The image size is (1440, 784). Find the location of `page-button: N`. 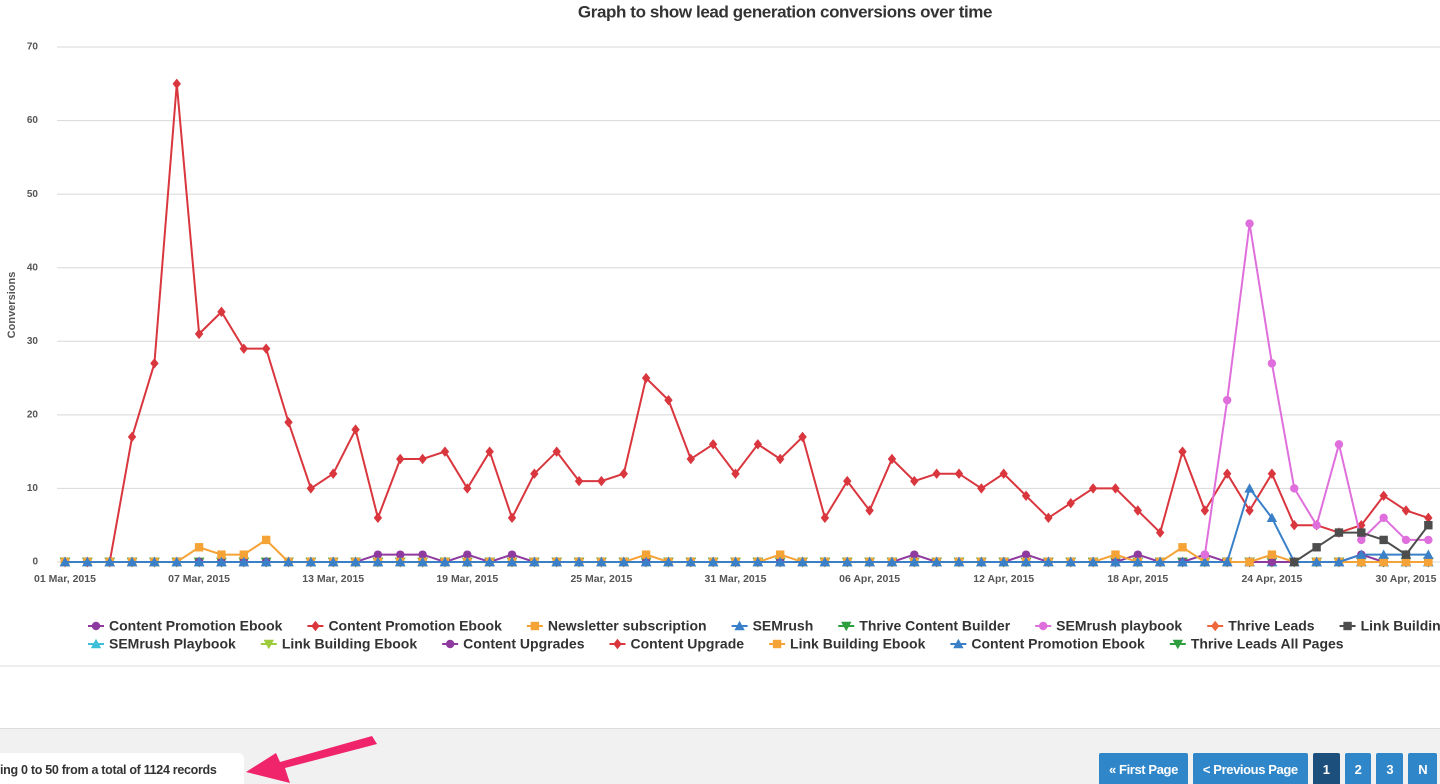

page-button: N is located at coordinates (1423, 768).